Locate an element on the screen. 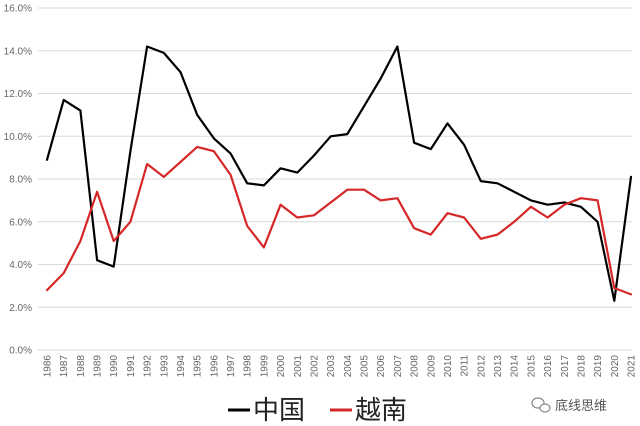  x-tick-label: 1997 is located at coordinates (231, 366).